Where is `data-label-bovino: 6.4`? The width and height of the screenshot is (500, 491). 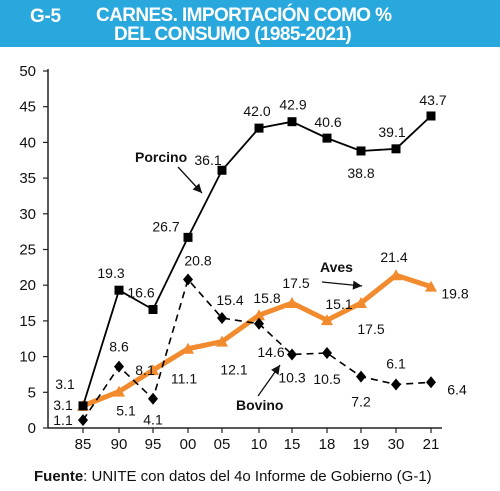
data-label-bovino: 6.4 is located at coordinates (457, 389).